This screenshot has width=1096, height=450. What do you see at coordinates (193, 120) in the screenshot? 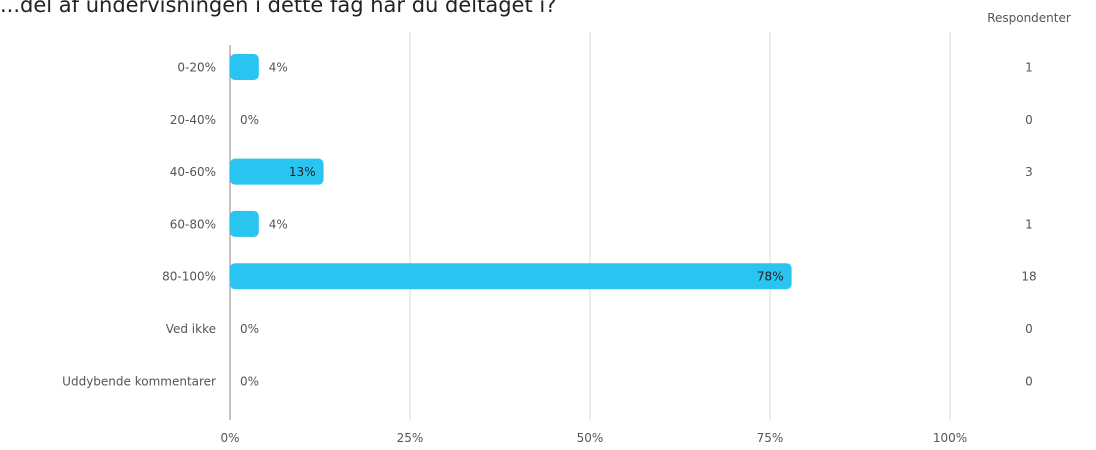
I see `category-label: 20-40%` at bounding box center [193, 120].